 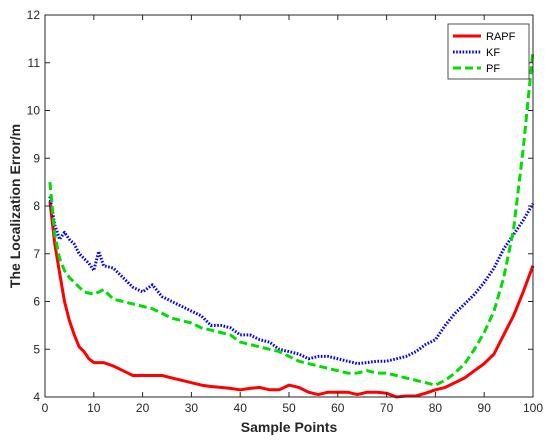 I want to click on x-tick-label: 70, so click(x=387, y=408).